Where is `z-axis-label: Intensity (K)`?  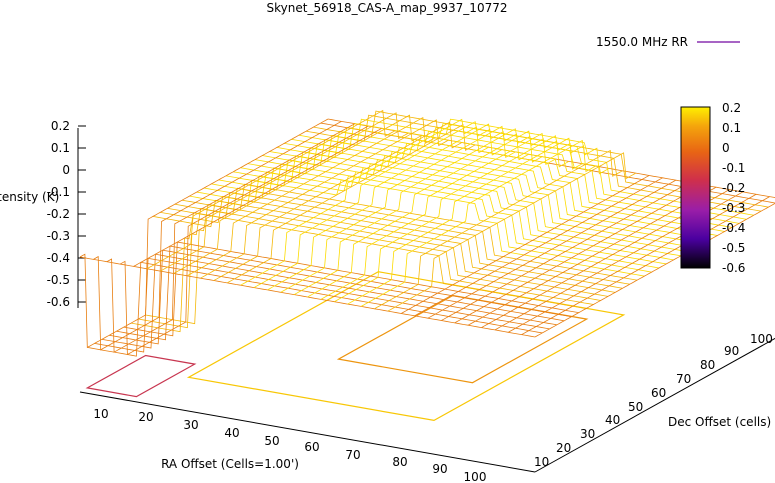
z-axis-label: Intensity (K) is located at coordinates (29, 197).